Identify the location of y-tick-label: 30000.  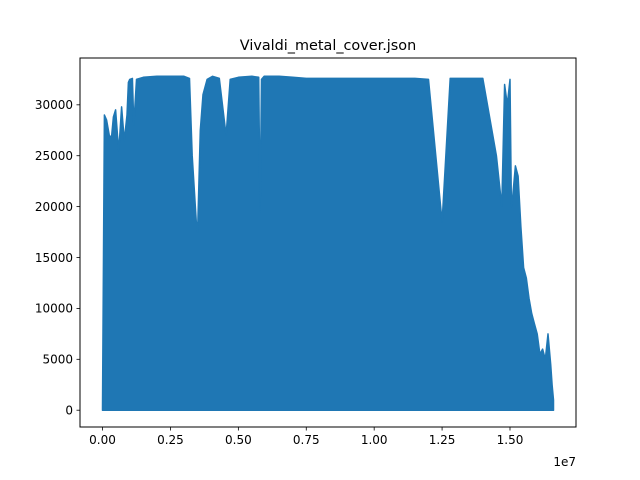
(54, 105).